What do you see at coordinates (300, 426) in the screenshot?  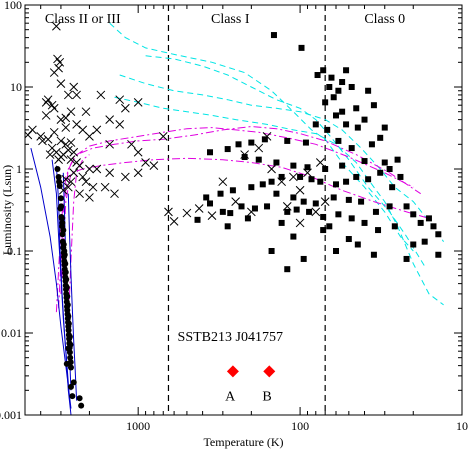 I see `x-tick-label: 100` at bounding box center [300, 426].